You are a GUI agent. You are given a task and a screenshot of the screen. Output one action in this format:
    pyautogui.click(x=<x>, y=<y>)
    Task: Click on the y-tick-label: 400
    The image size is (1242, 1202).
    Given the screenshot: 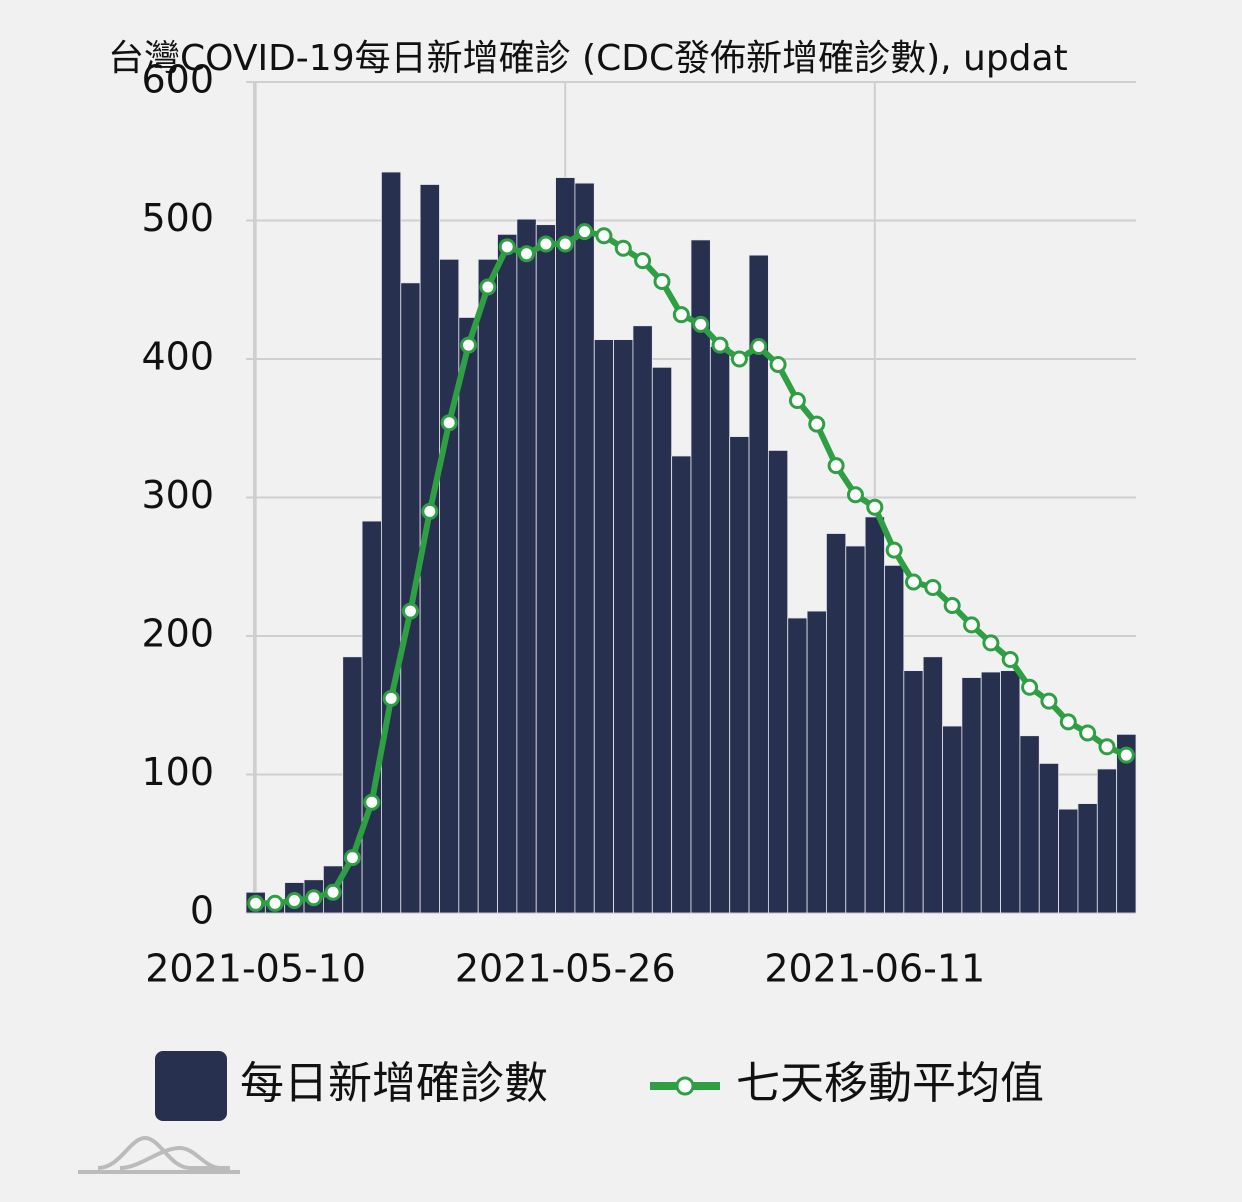 What is the action you would take?
    pyautogui.click(x=177, y=357)
    